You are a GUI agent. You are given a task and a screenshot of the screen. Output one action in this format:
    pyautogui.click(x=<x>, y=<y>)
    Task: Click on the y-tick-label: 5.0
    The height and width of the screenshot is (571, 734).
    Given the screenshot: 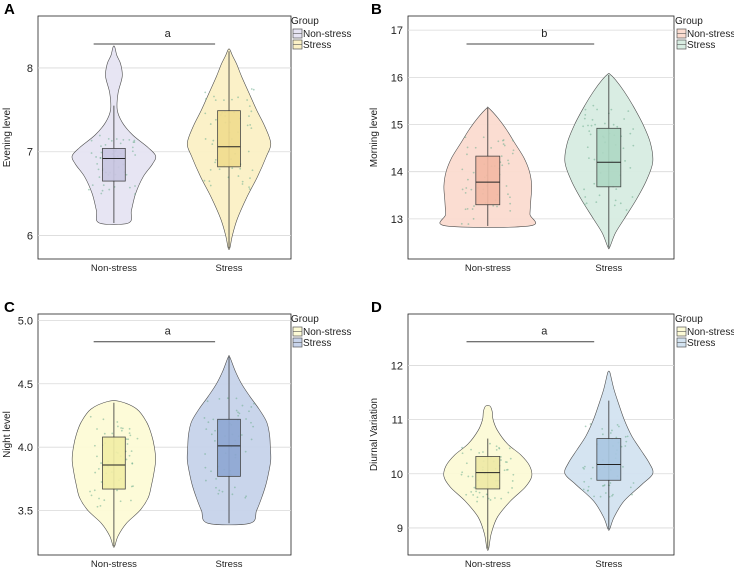 What is the action you would take?
    pyautogui.click(x=25, y=321)
    